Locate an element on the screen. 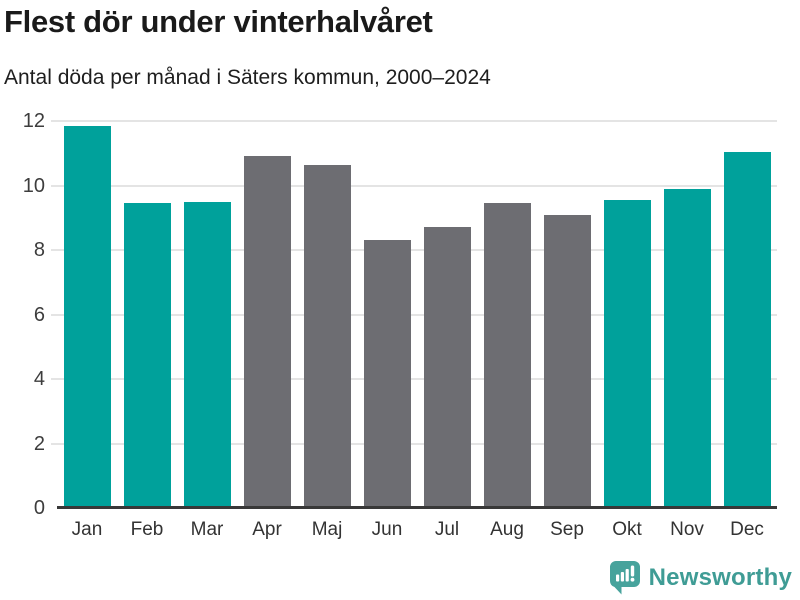  x-axis-label-okt: Okt is located at coordinates (627, 529).